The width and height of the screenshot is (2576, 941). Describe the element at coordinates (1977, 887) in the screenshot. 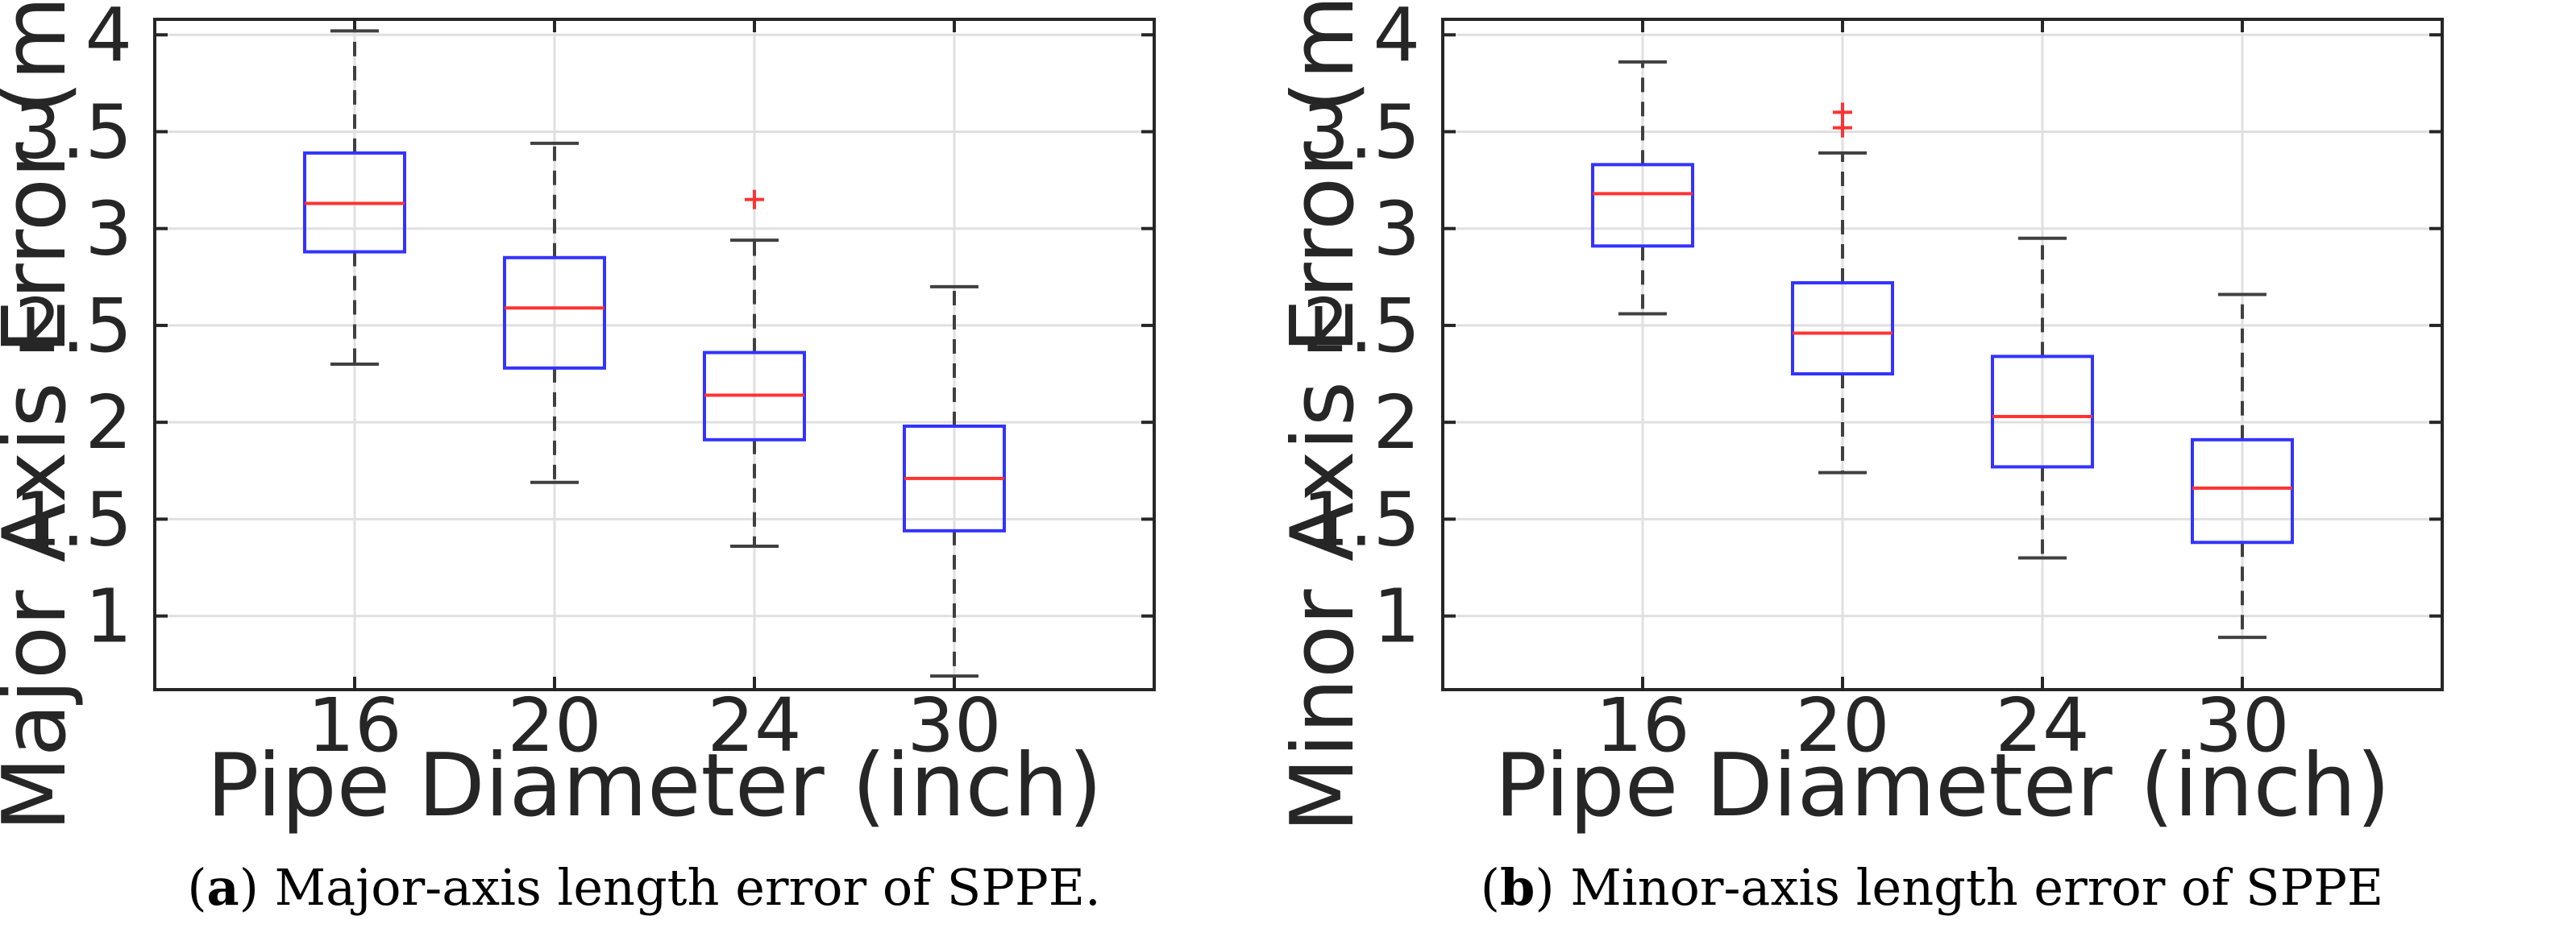

I see `caption-b-text: Minor-axis length error of SPPE` at that location.